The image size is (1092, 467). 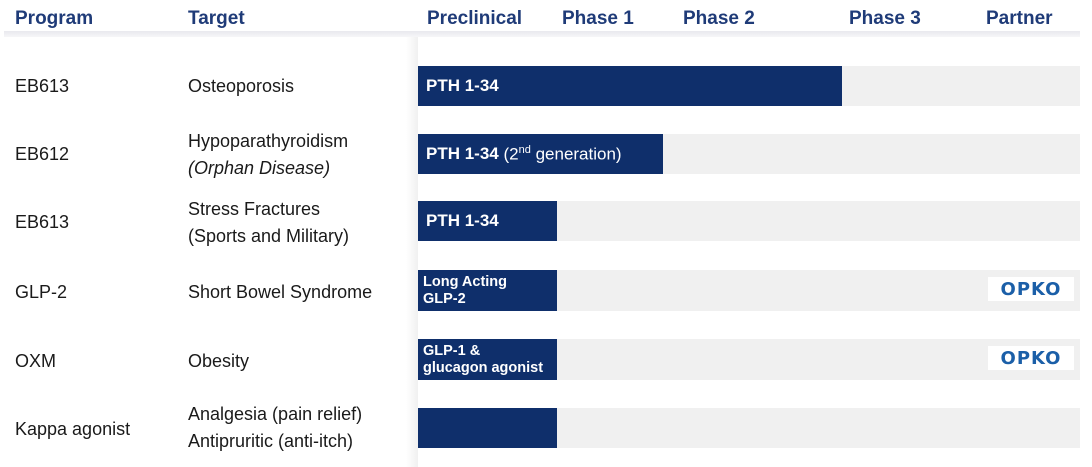 What do you see at coordinates (483, 367) in the screenshot?
I see `bar-label-line: glucagon agonist` at bounding box center [483, 367].